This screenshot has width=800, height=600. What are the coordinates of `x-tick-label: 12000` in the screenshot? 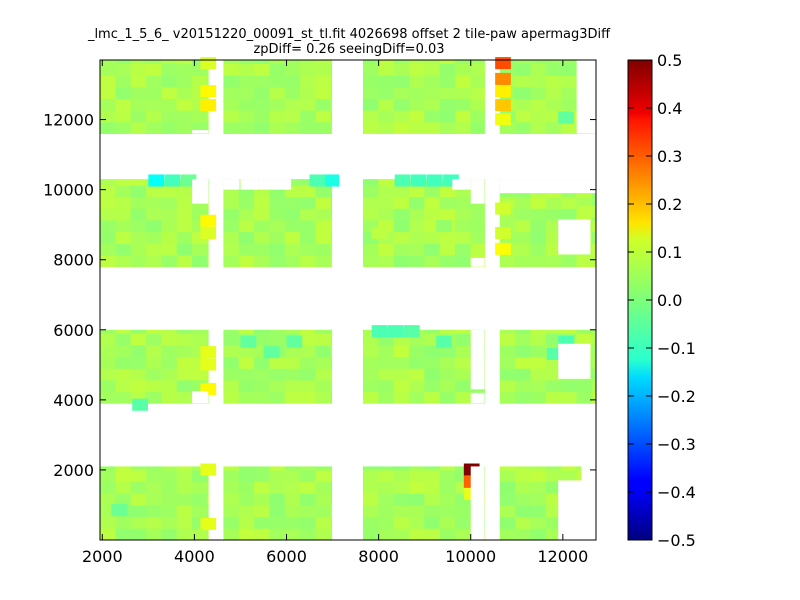 It's located at (562, 556).